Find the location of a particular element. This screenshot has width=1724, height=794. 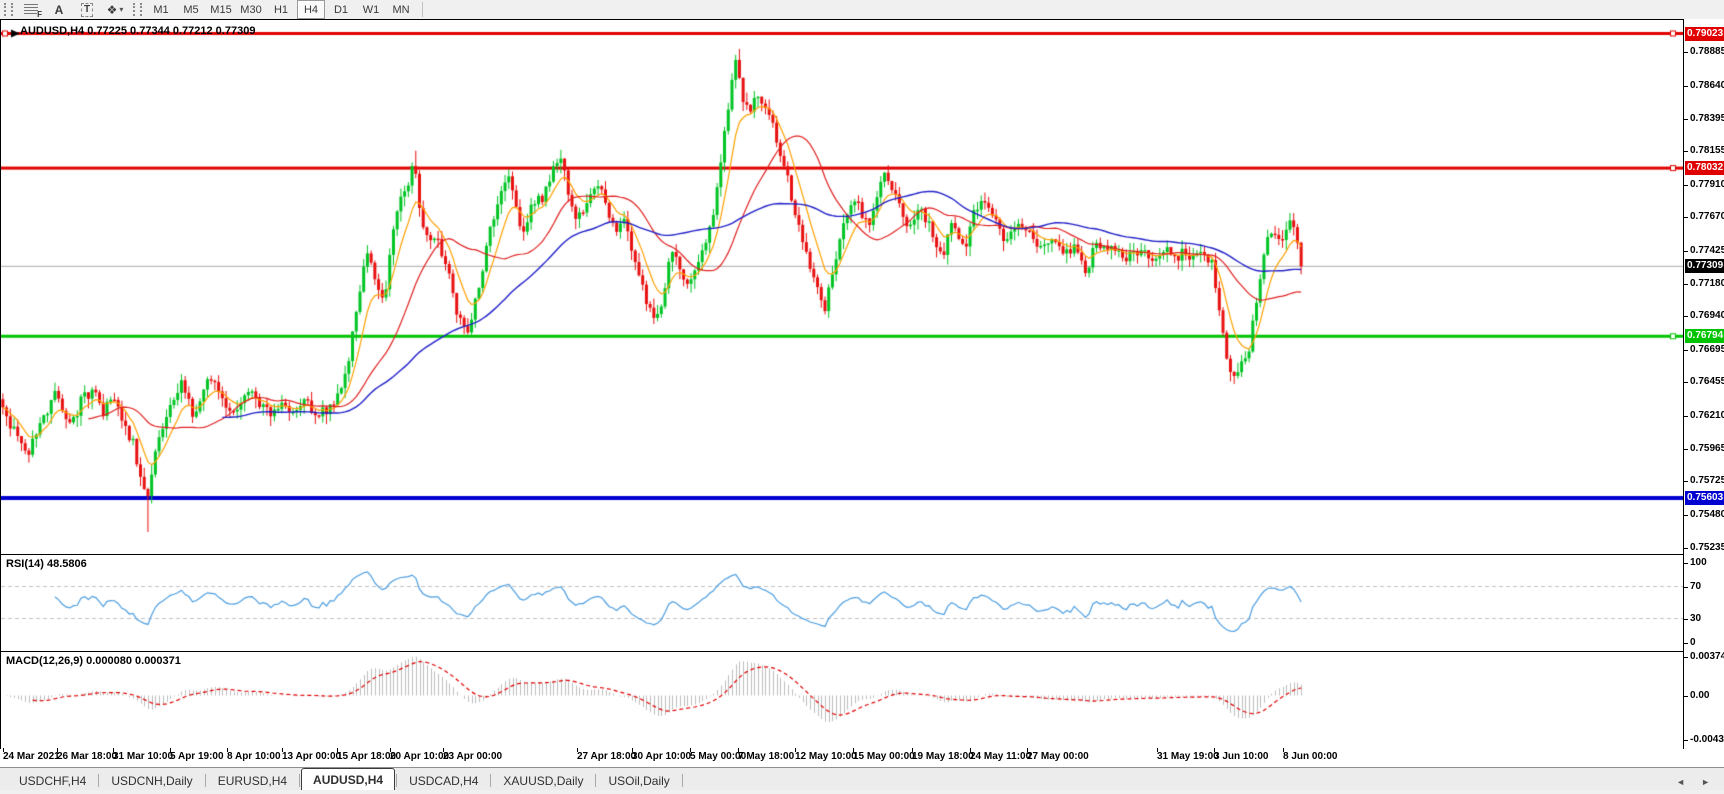

chevron-down-icon: ▾ is located at coordinates (121, 9).